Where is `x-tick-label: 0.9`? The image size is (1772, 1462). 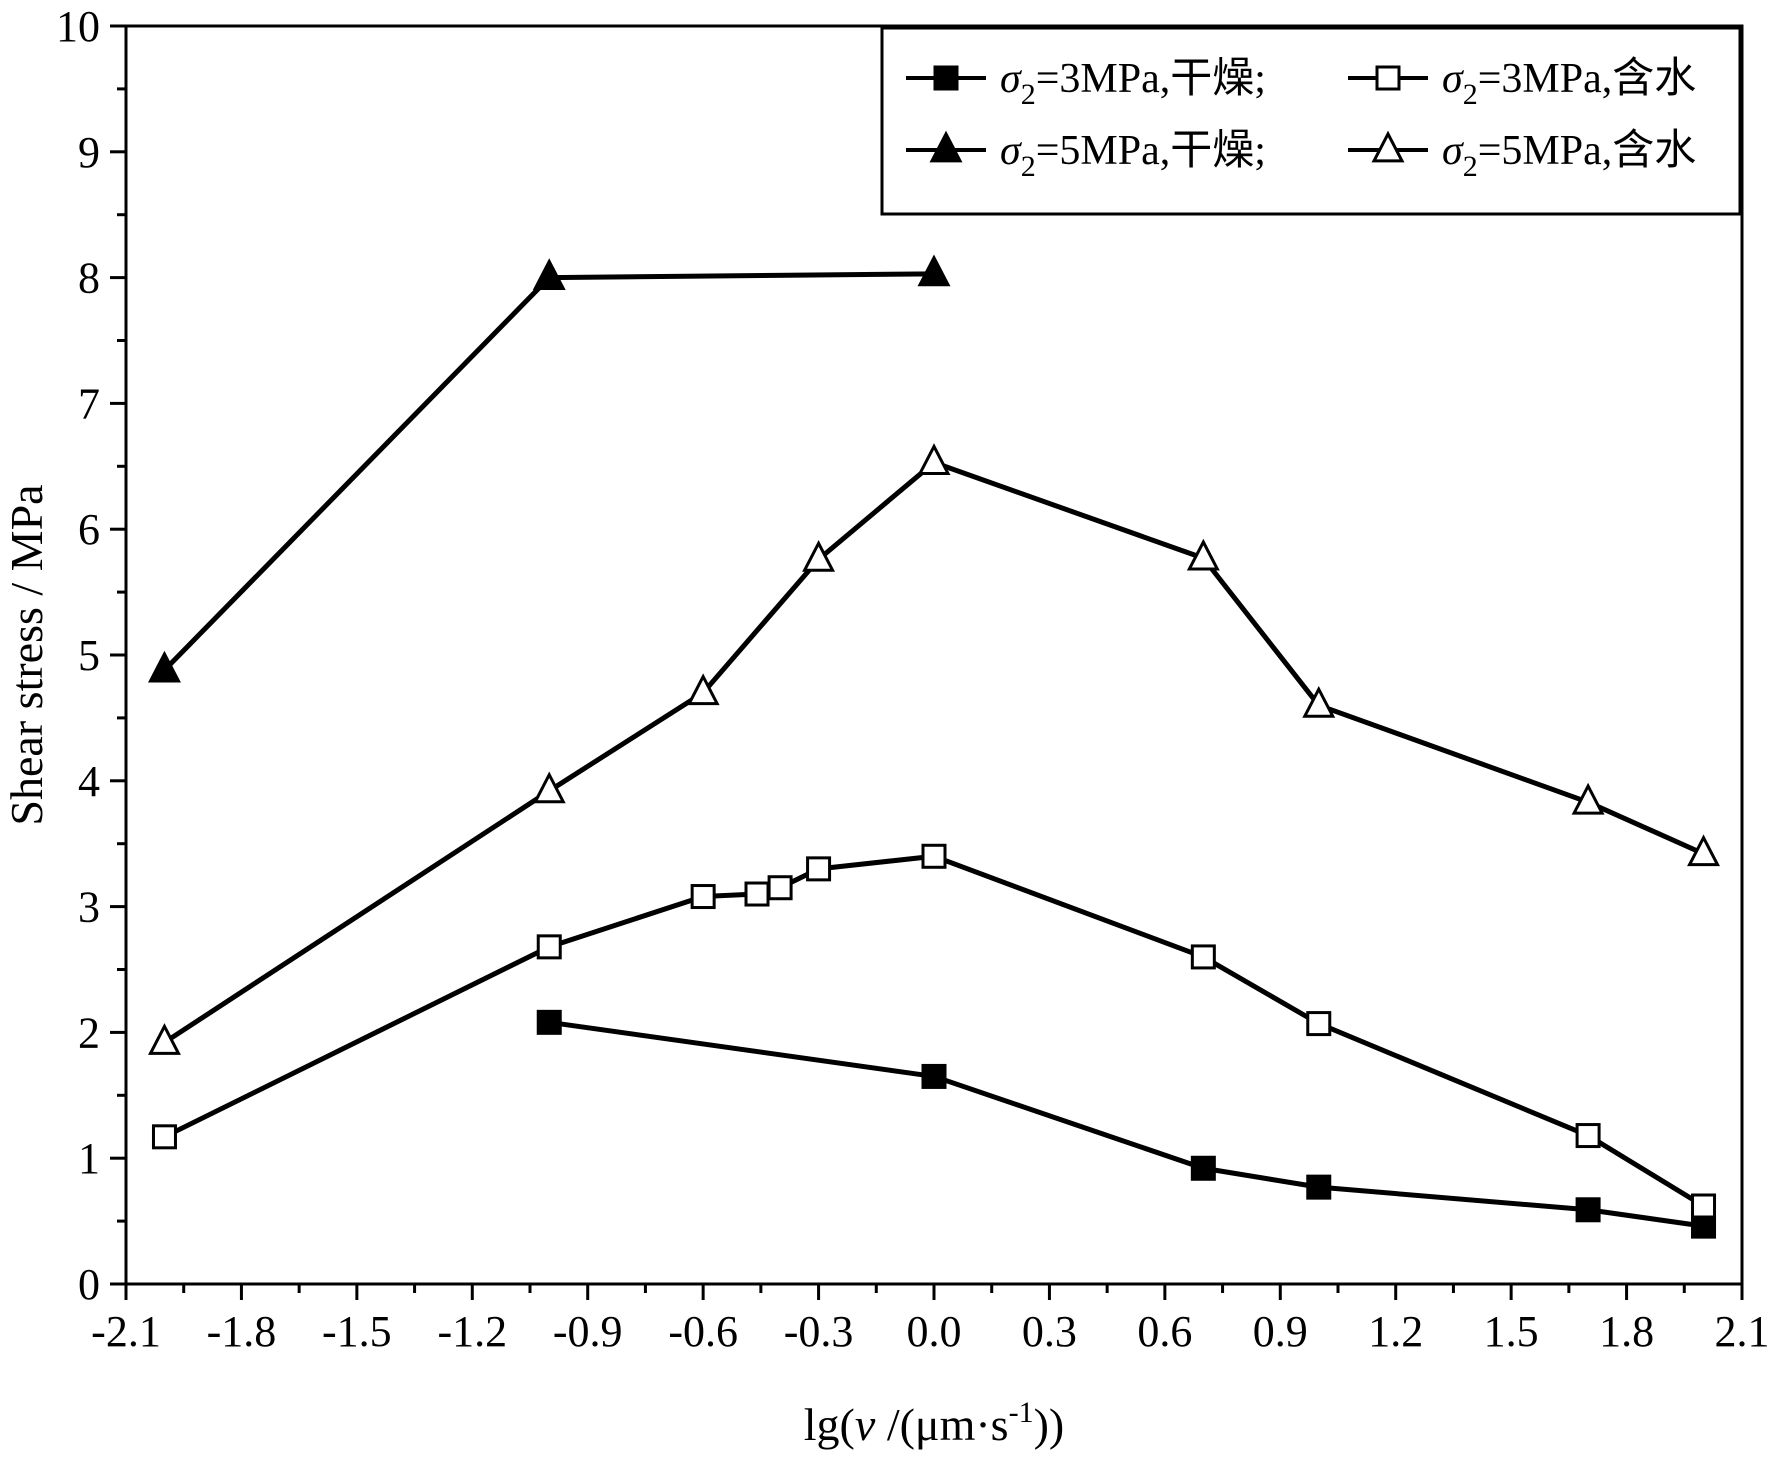 x-tick-label: 0.9 is located at coordinates (1280, 1331).